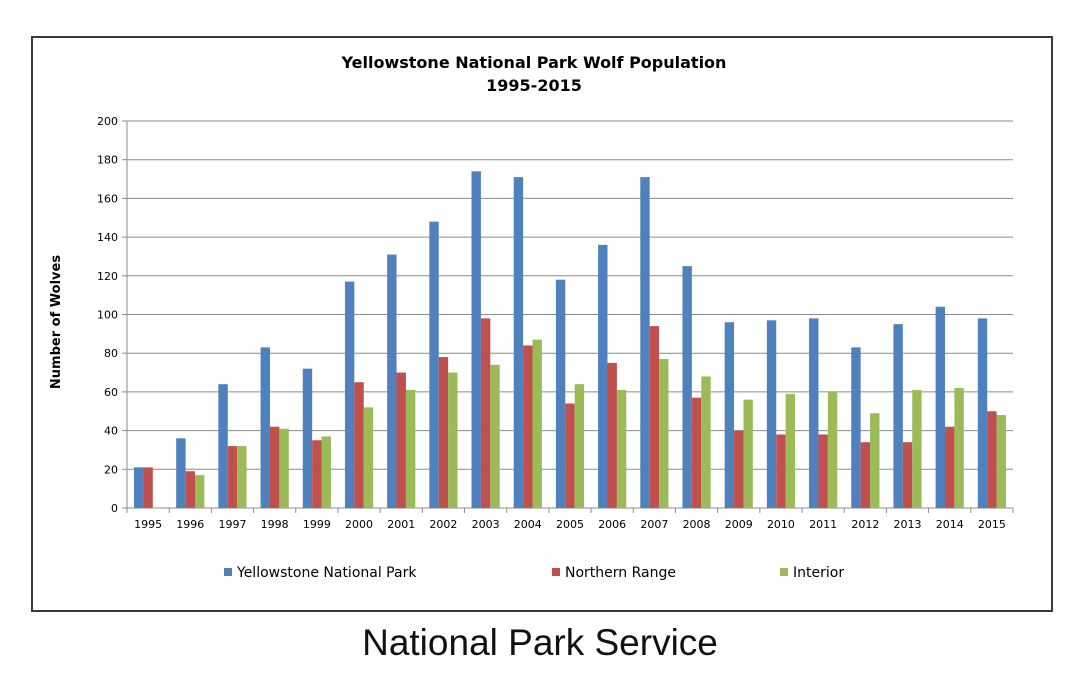 The height and width of the screenshot is (688, 1080). I want to click on bar-interior-2009, so click(748, 453).